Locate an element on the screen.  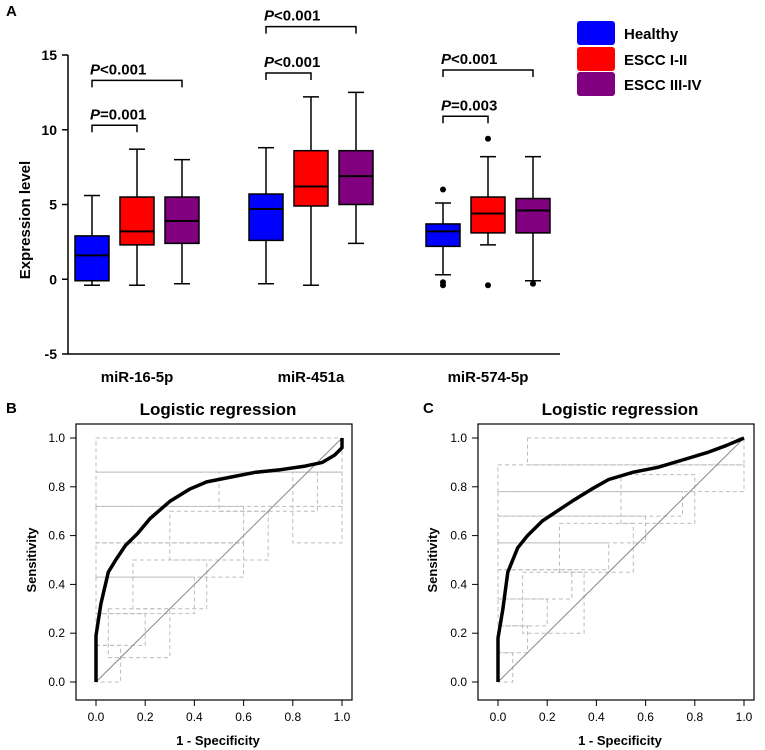
box-miR-451a-escc-i-ii is located at coordinates (311, 191).